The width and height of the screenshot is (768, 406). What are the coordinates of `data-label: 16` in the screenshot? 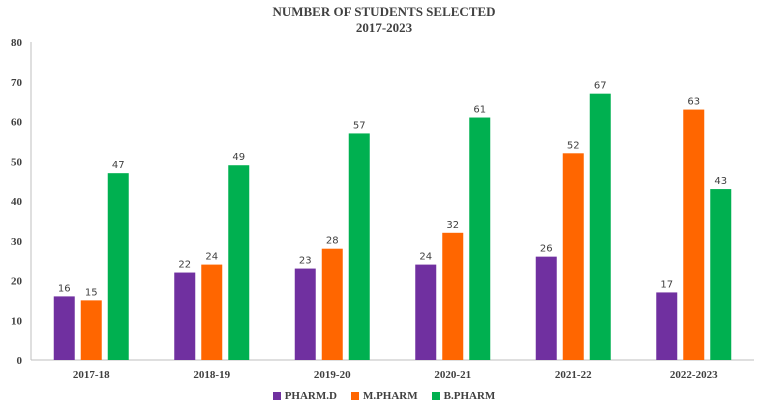 It's located at (64, 288).